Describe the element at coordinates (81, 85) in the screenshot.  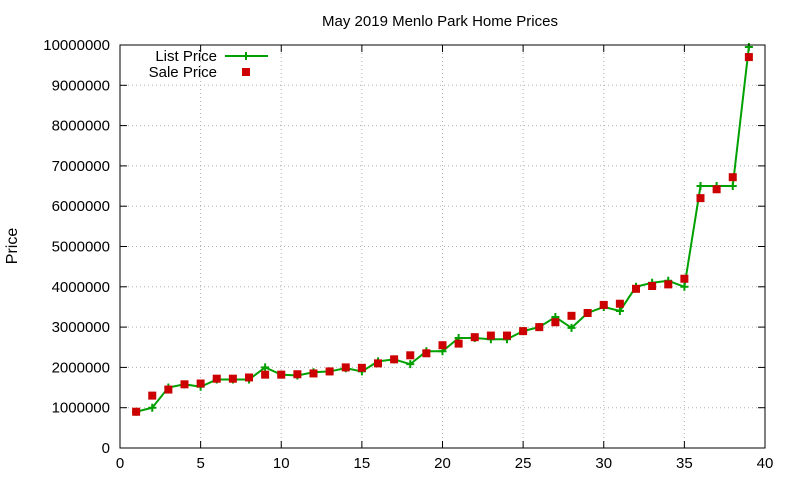
I see `y-tick-label: 9000000` at that location.